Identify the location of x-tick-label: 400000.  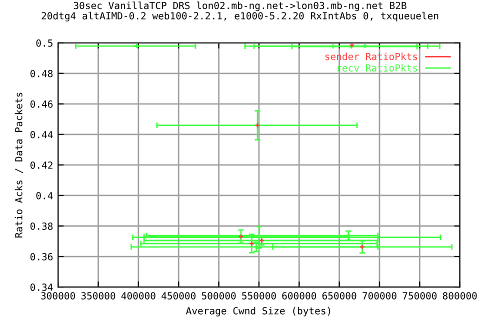
(138, 296).